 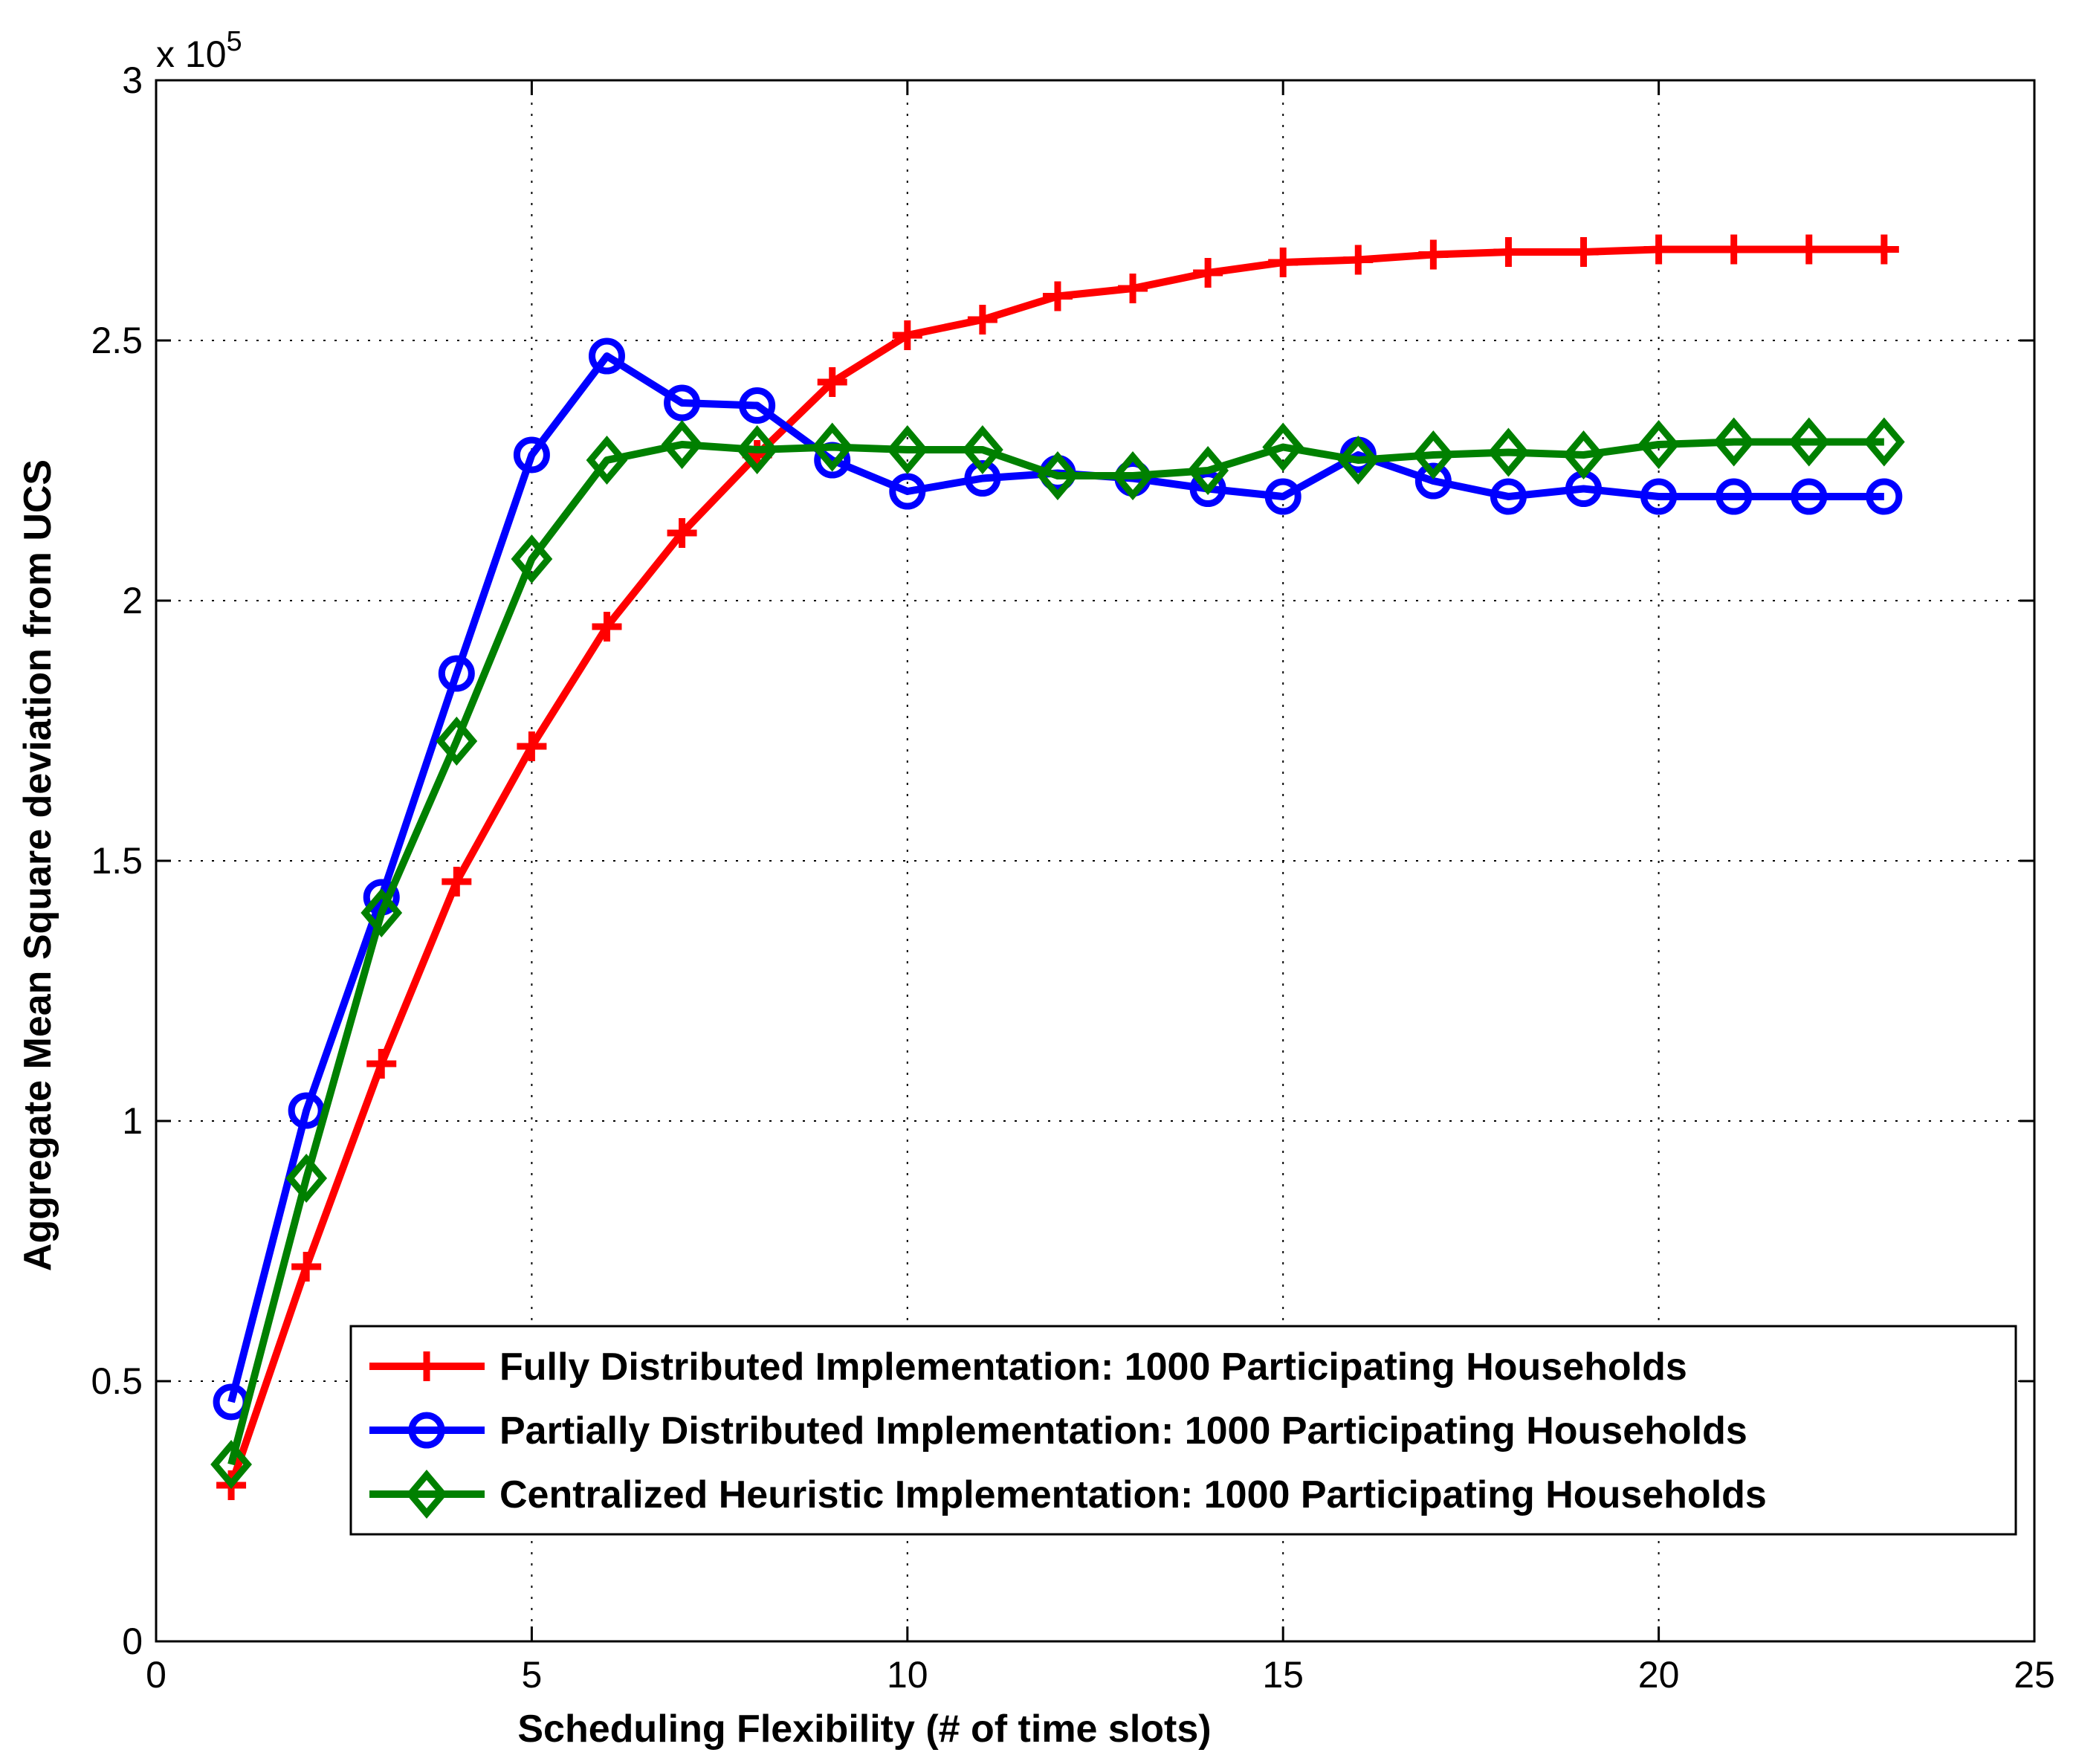 What do you see at coordinates (427, 1495) in the screenshot?
I see `legend-marker-diamond` at bounding box center [427, 1495].